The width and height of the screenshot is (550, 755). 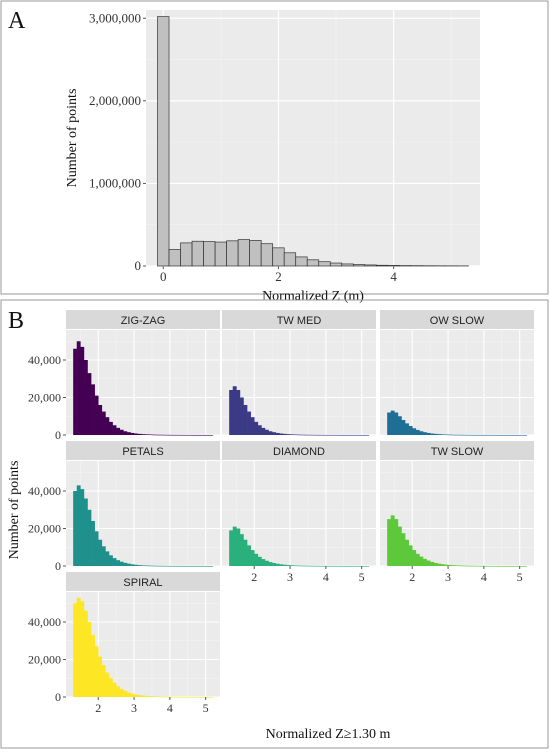 What do you see at coordinates (138, 265) in the screenshot?
I see `panel-a-y-tick-label: 0` at bounding box center [138, 265].